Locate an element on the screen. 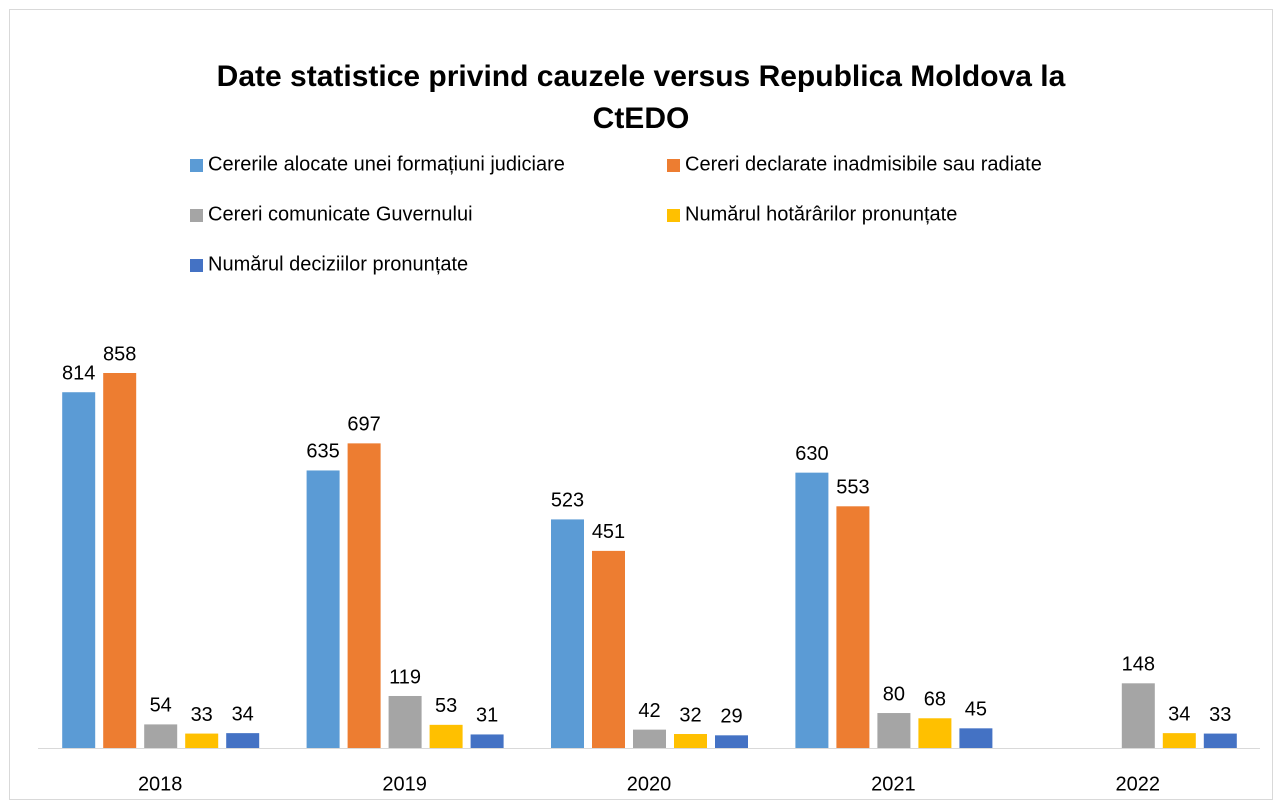 The image size is (1282, 809). data-label: 80 is located at coordinates (894, 694).